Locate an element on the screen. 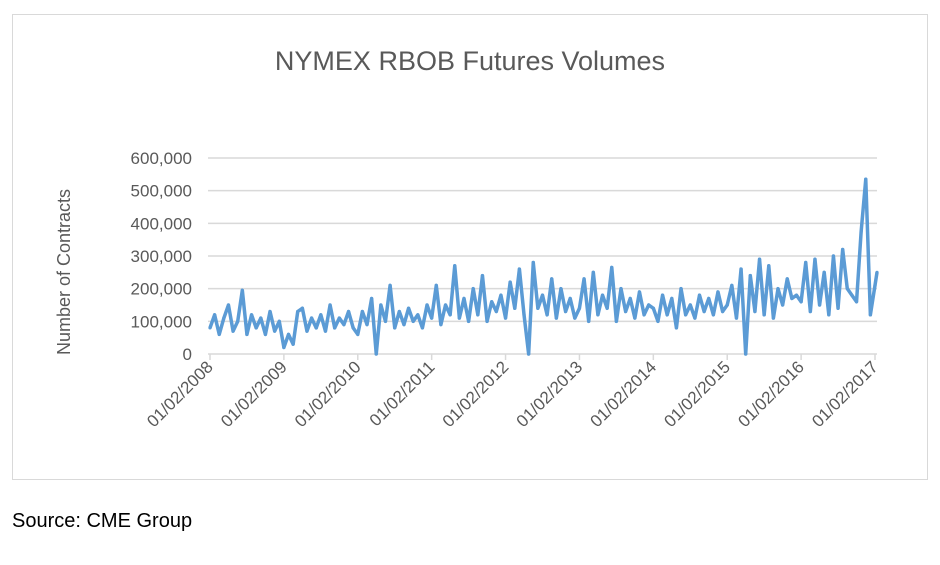 This screenshot has height=565, width=940. y-tick-label: 100,000 is located at coordinates (161, 321).